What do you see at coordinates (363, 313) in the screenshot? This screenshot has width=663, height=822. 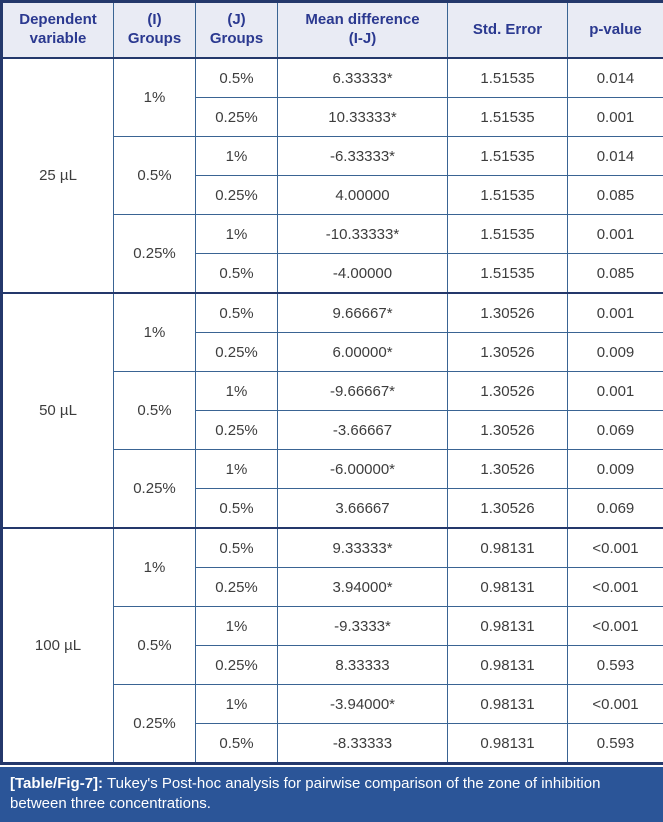 I see `mean-diff-cell: 9.66667*` at bounding box center [363, 313].